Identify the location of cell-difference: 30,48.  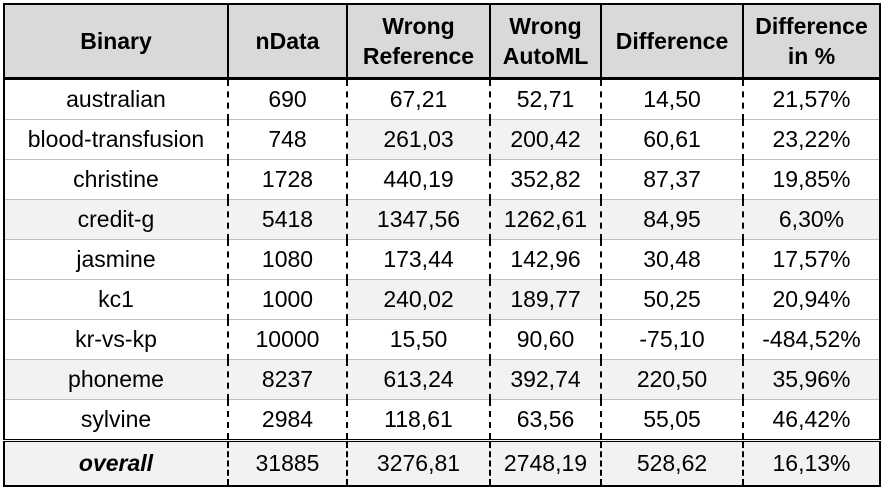
(672, 259).